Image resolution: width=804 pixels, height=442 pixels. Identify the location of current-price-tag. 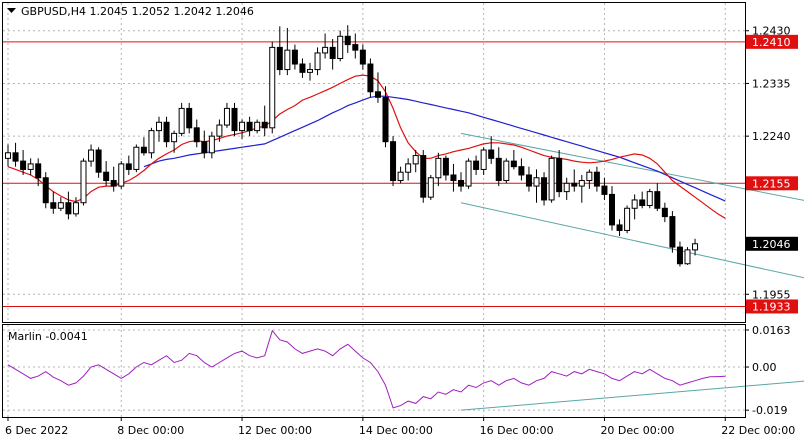
(772, 243).